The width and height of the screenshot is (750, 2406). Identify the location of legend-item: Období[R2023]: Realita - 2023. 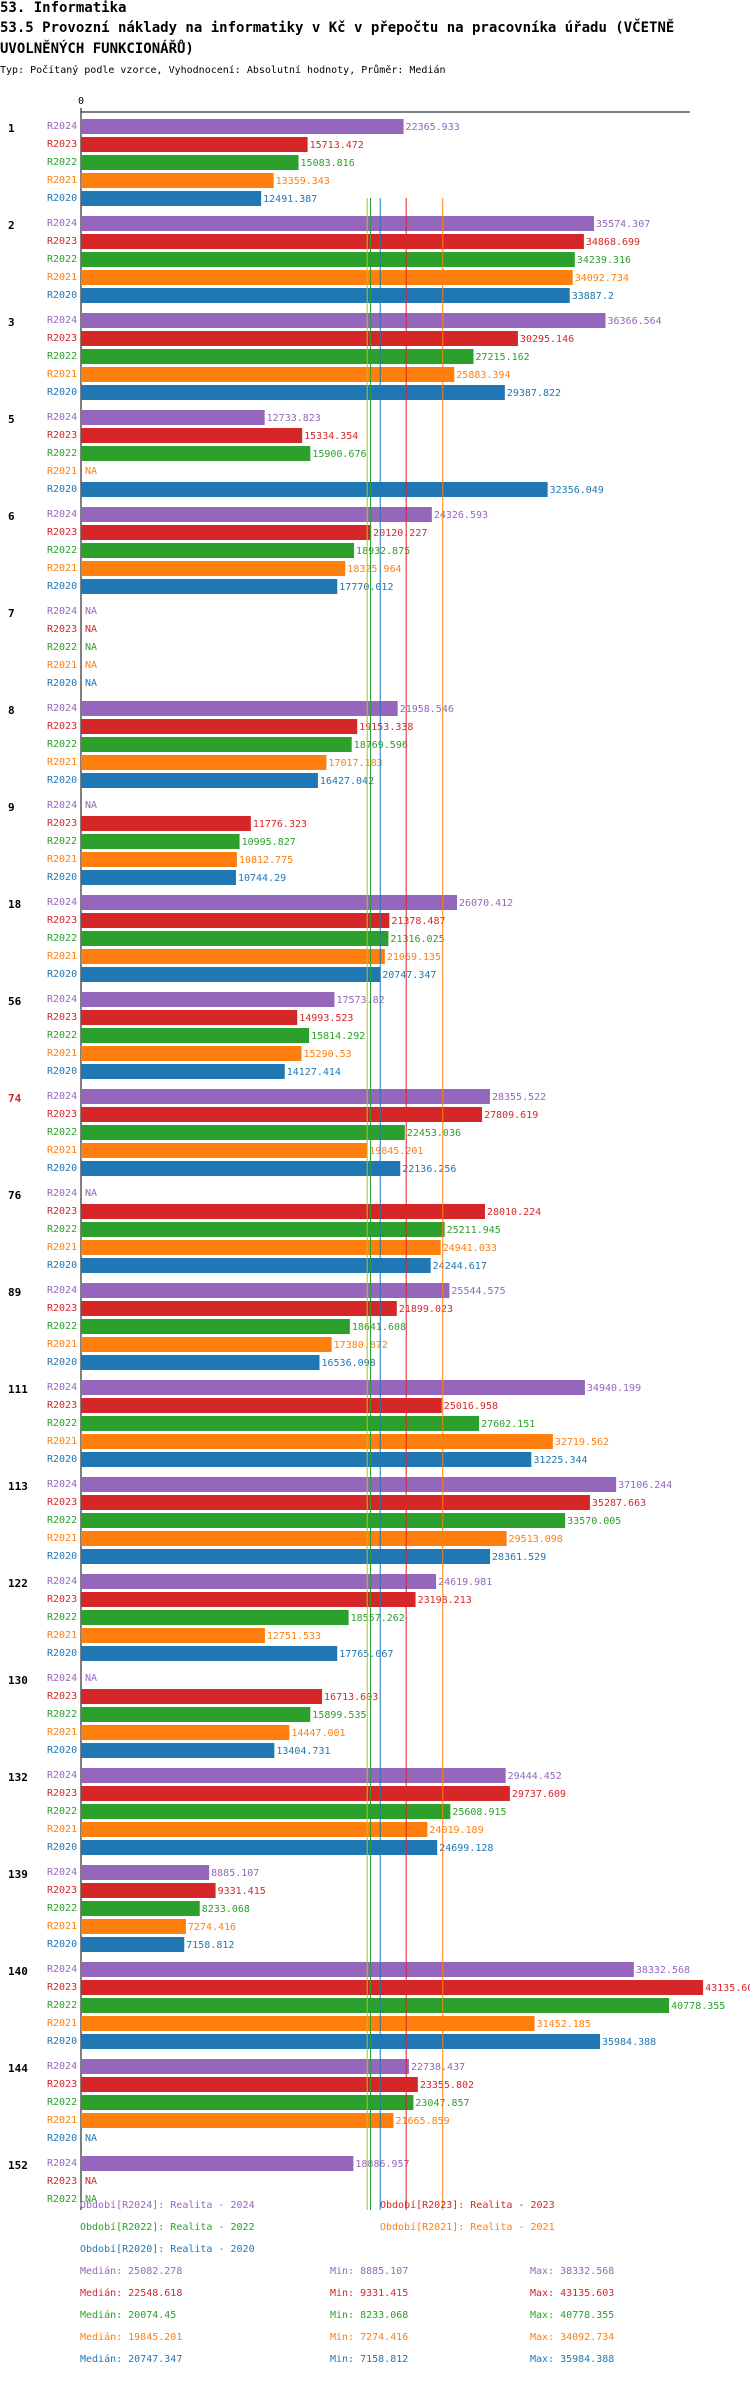
(467, 2205).